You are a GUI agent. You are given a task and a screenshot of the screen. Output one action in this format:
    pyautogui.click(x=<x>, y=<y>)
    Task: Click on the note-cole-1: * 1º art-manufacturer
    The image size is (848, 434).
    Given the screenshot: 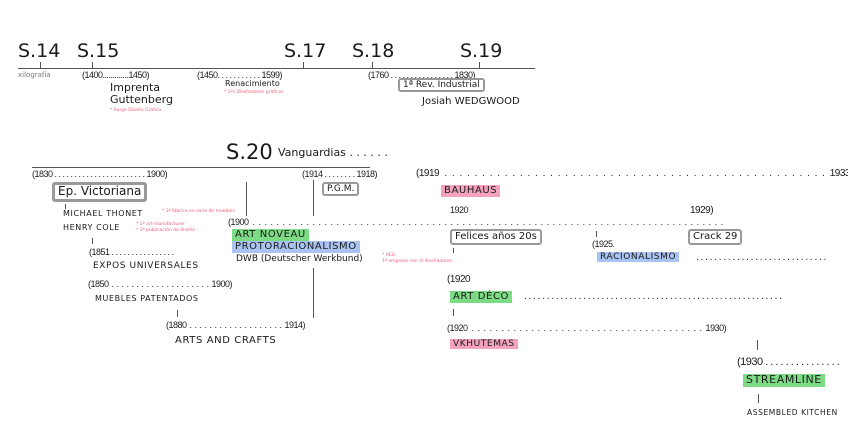 What is the action you would take?
    pyautogui.click(x=160, y=224)
    